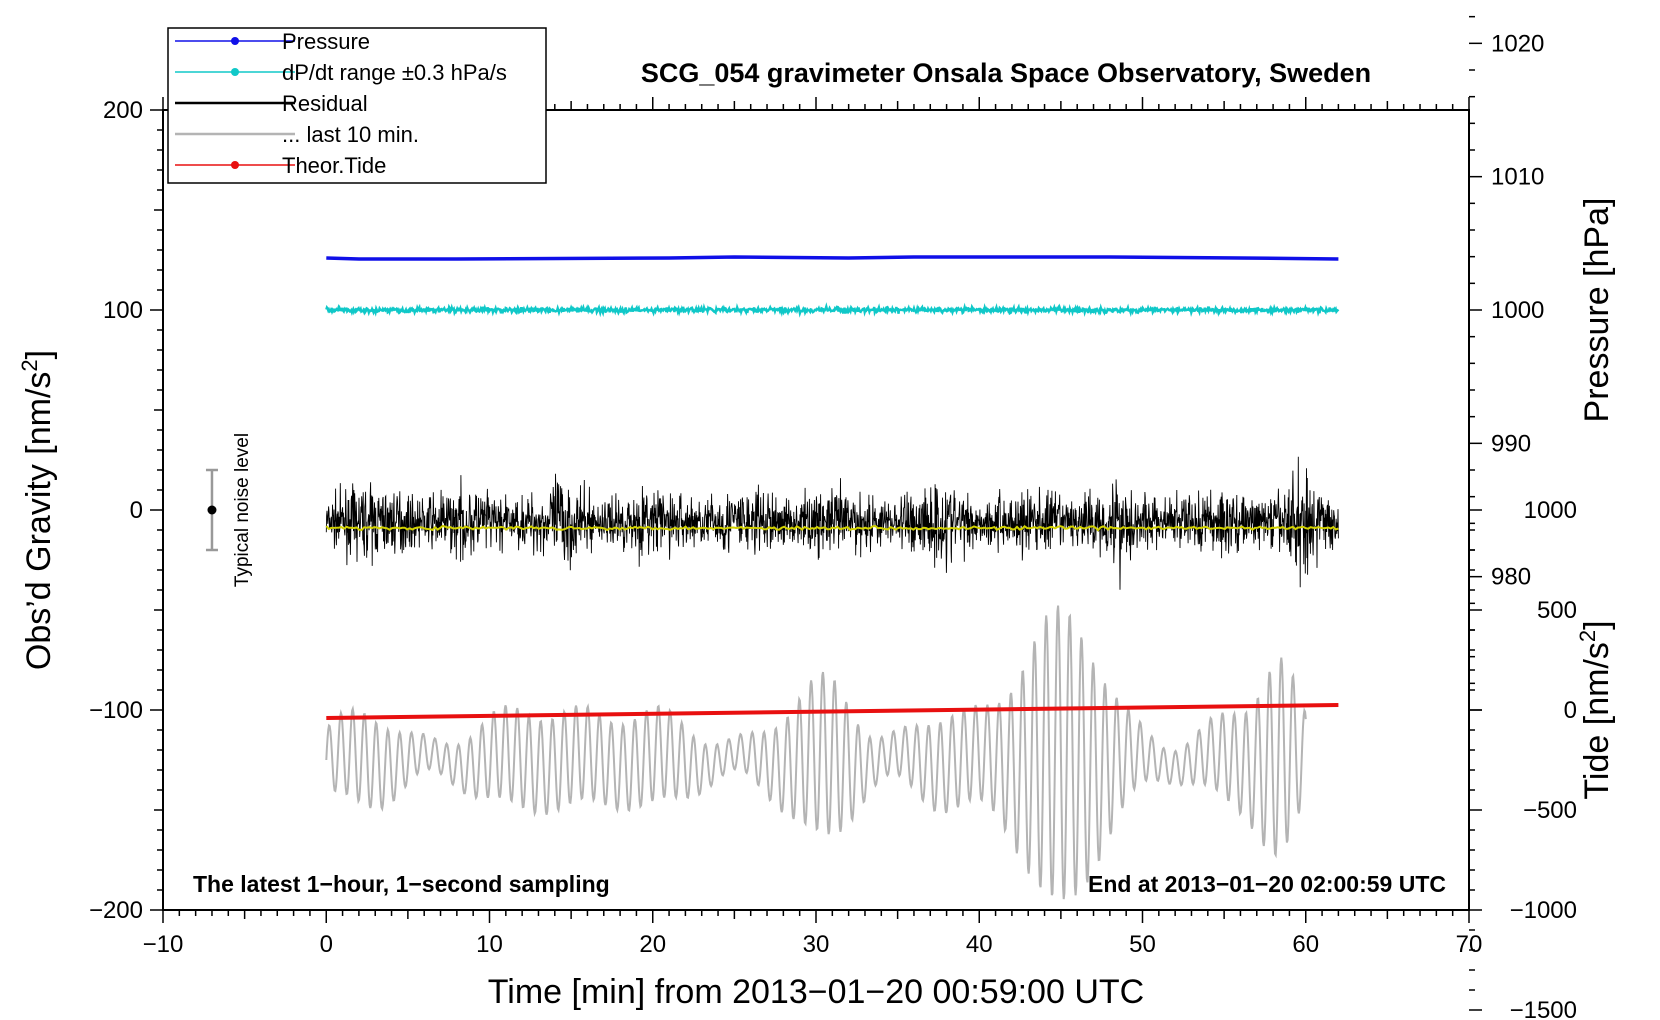  Describe the element at coordinates (1550, 510) in the screenshot. I see `tide-tick-label: 1000` at that location.